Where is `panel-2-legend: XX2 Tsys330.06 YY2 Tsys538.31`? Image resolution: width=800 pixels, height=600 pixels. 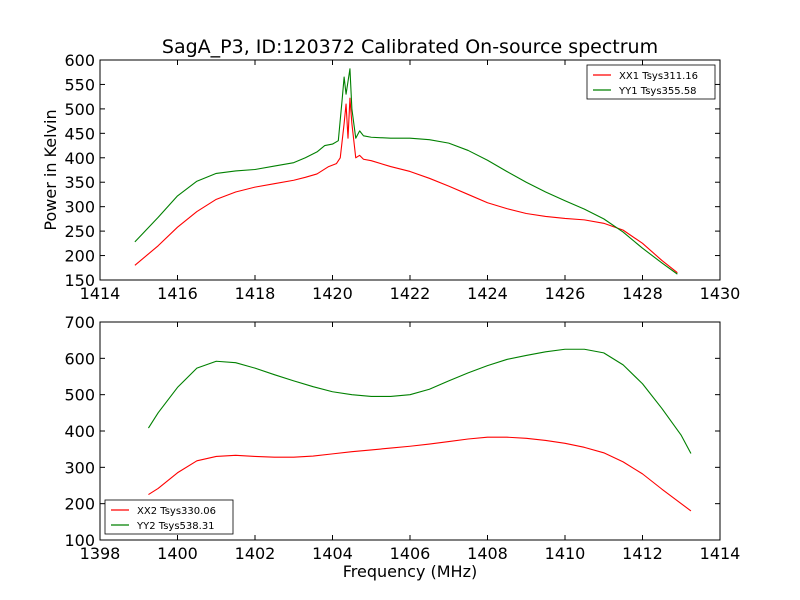
panel-2-legend: XX2 Tsys330.06 YY2 Tsys538.31 is located at coordinates (169, 517).